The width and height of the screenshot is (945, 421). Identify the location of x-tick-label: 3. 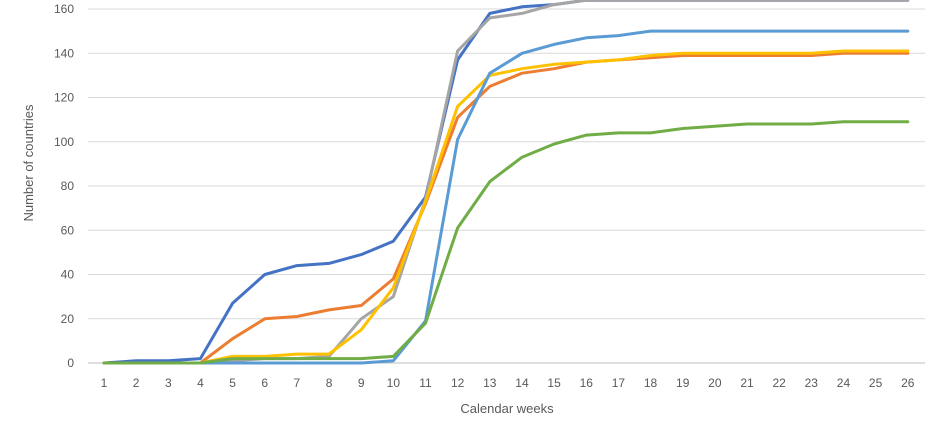
(168, 383).